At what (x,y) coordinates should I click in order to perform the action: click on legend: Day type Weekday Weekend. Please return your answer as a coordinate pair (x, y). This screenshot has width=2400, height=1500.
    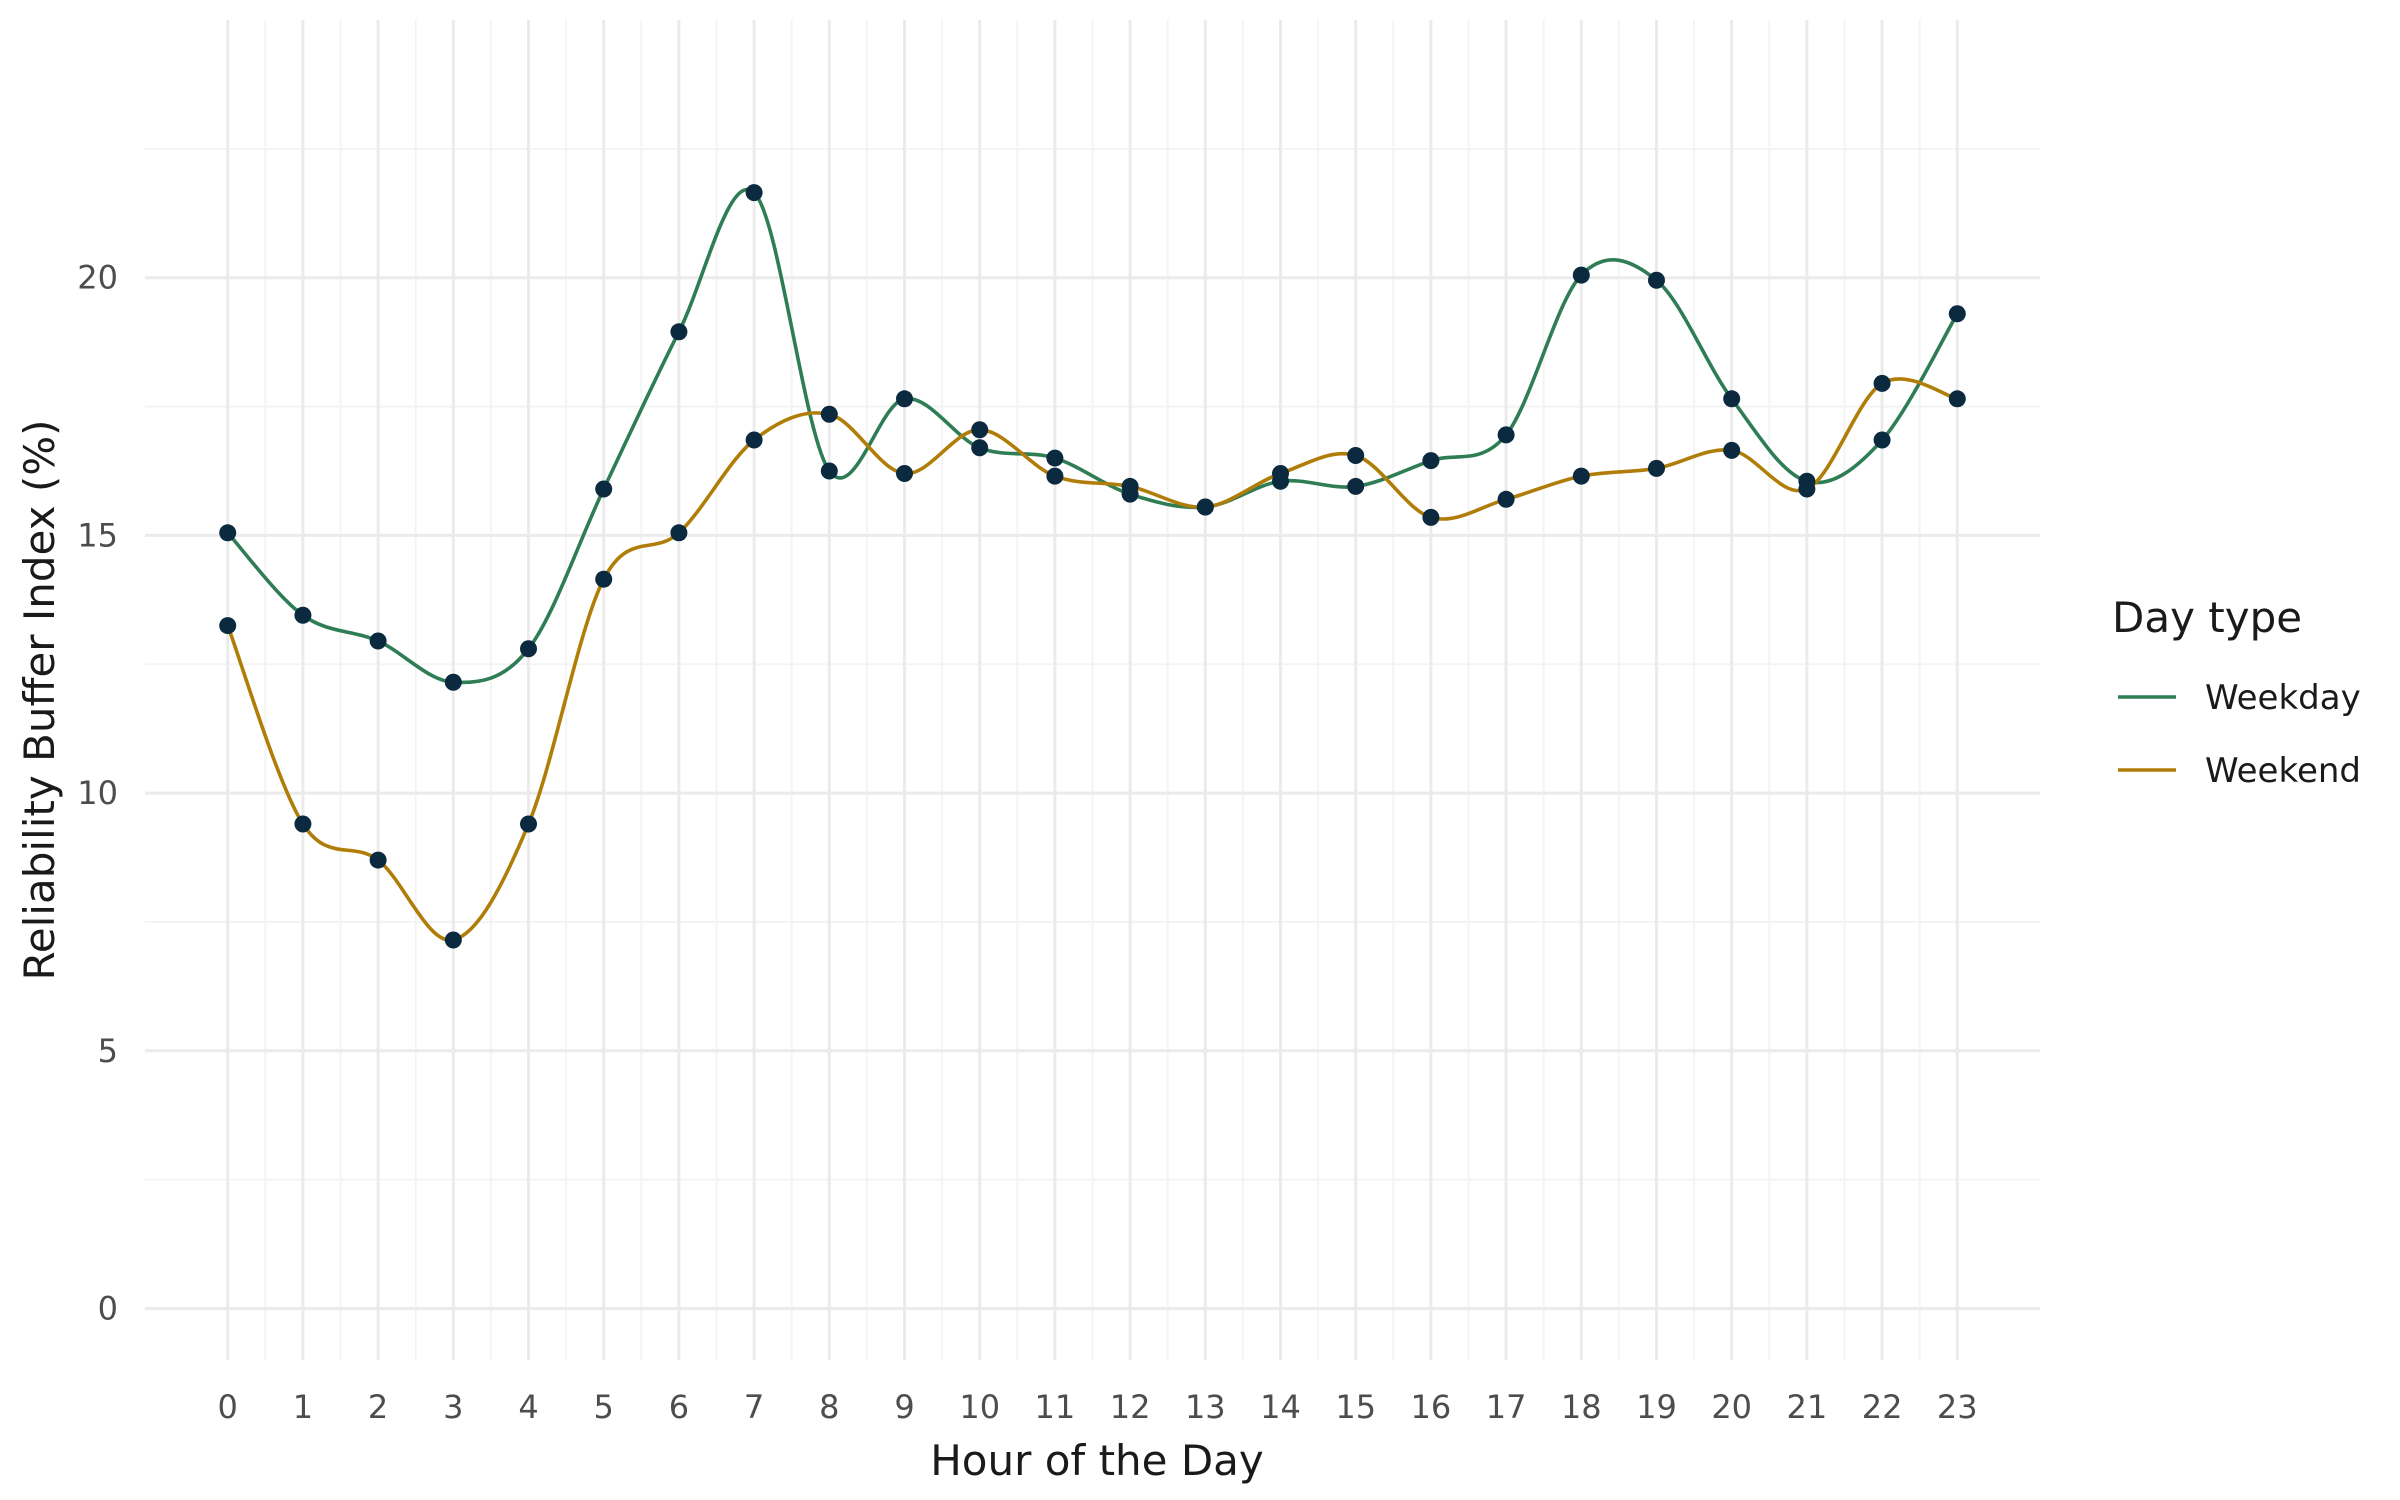
    Looking at the image, I should click on (2236, 692).